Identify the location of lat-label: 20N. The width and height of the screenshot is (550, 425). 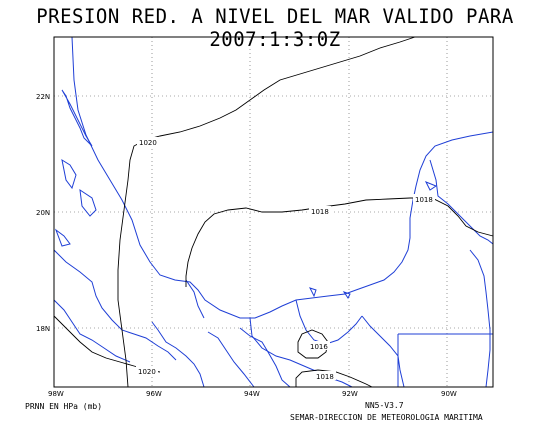
(43, 213).